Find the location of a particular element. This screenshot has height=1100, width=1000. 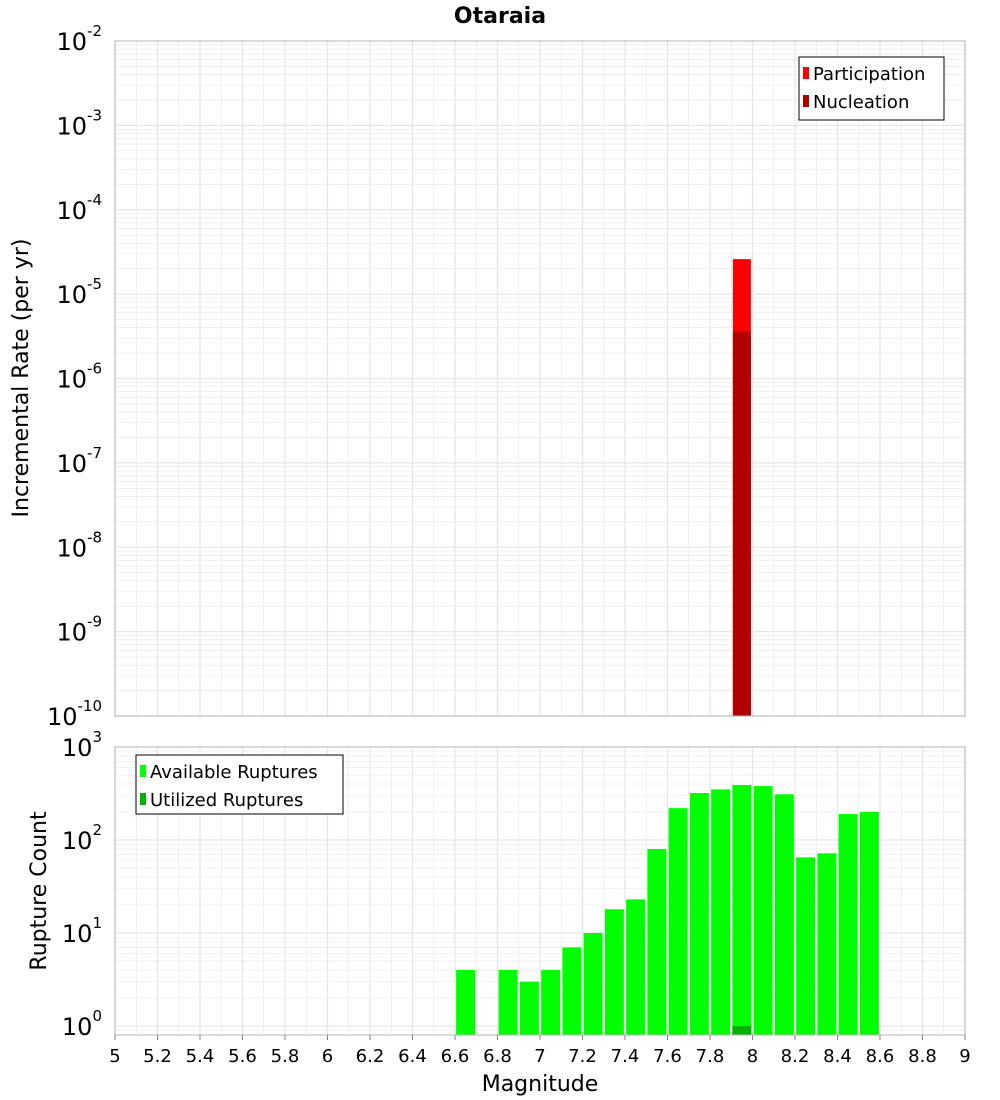

y-tick-label: 10⁻⁸ is located at coordinates (79, 545).